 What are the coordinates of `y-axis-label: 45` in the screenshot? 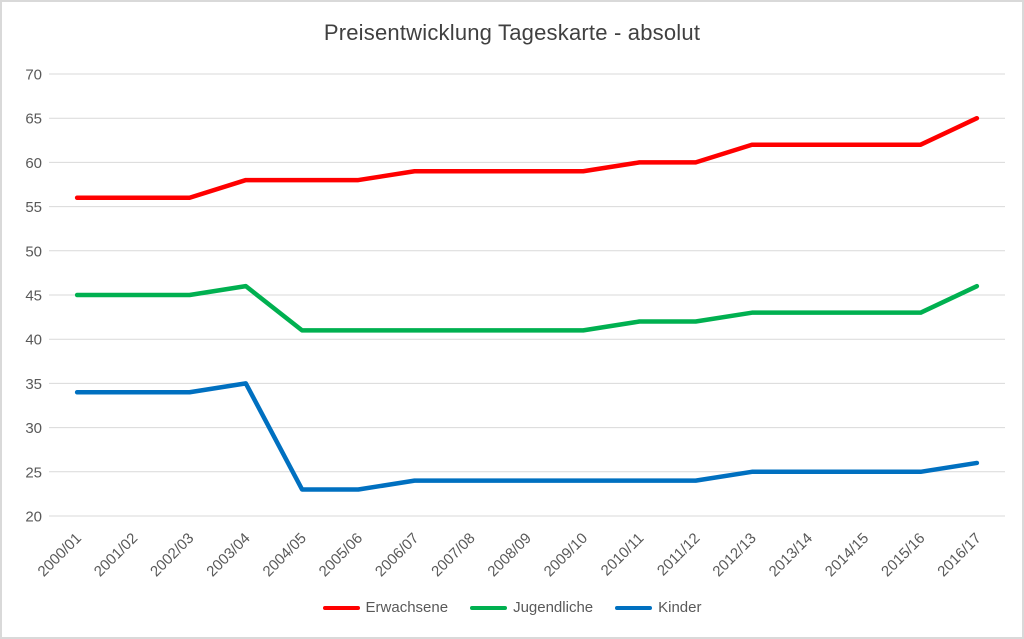 It's located at (33, 296).